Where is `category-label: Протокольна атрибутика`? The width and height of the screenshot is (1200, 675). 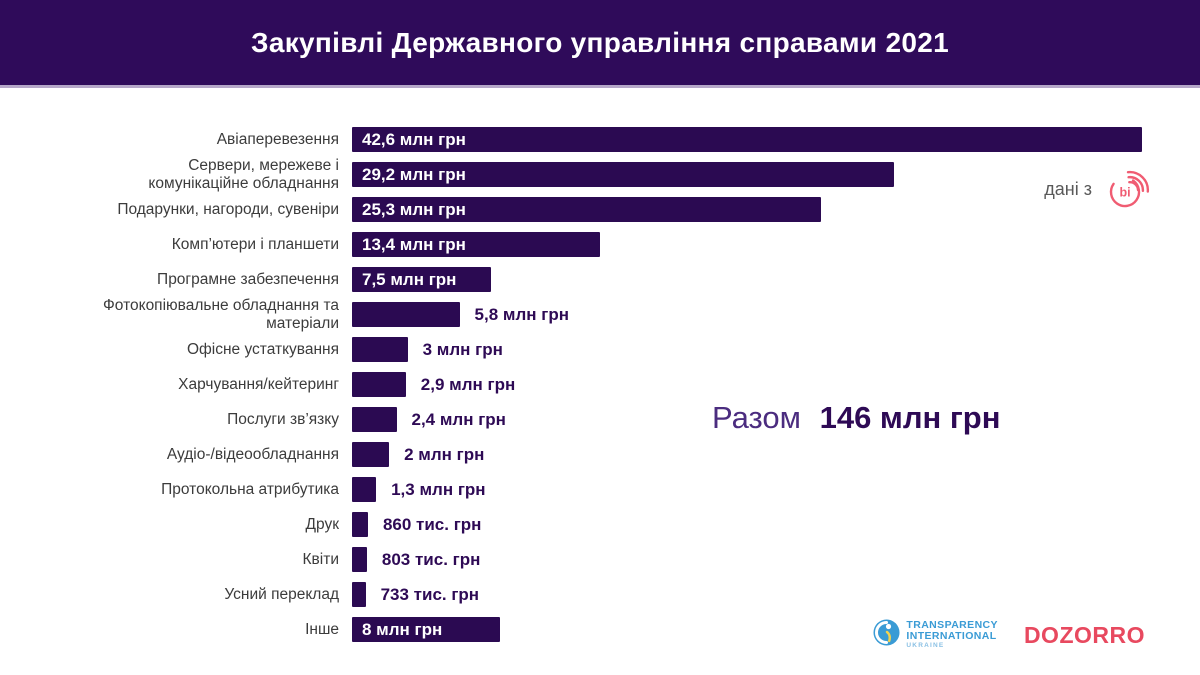
category-label: Протокольна атрибутика is located at coordinates (250, 489).